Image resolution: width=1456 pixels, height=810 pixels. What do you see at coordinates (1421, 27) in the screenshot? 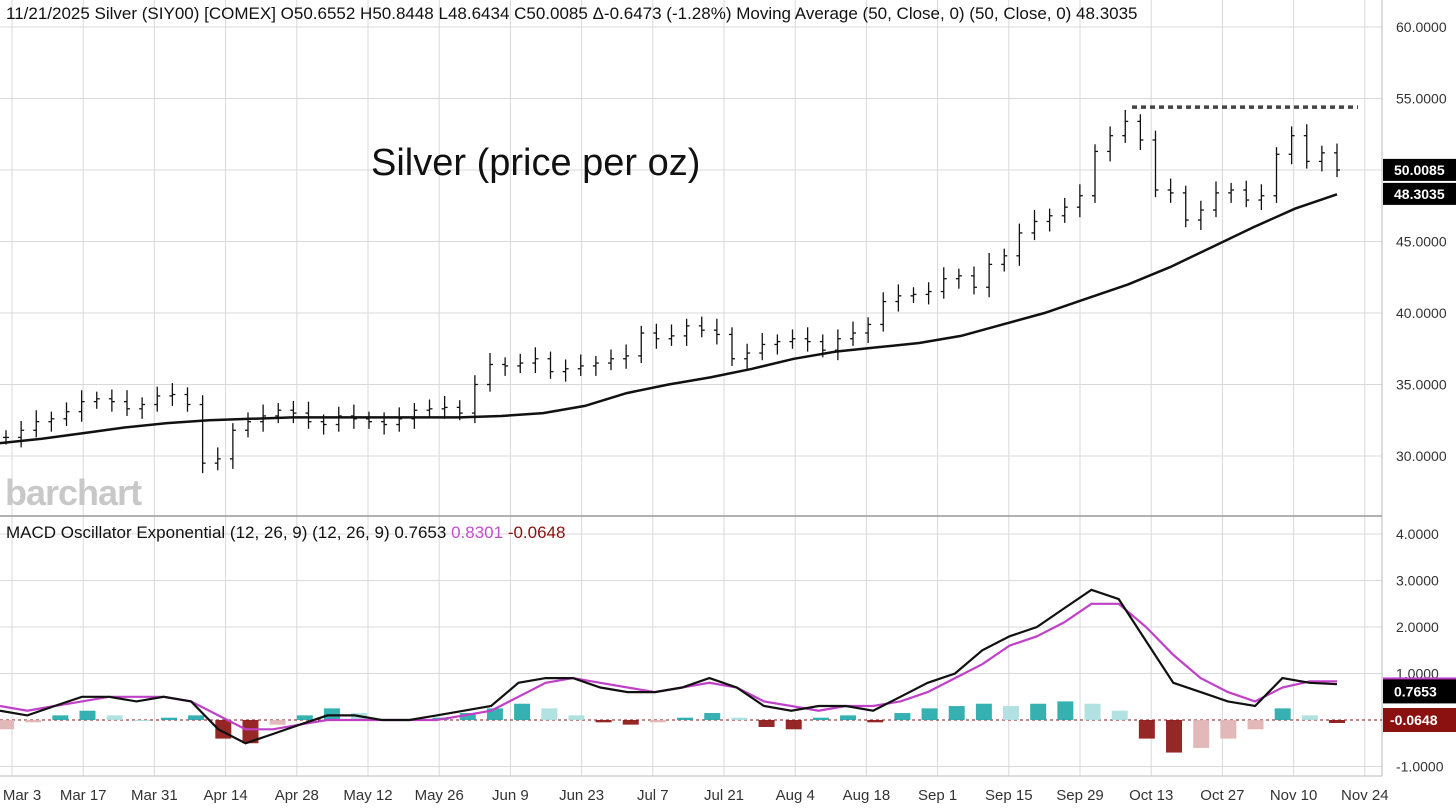
I see `y-tick-label: 60.0000` at bounding box center [1421, 27].